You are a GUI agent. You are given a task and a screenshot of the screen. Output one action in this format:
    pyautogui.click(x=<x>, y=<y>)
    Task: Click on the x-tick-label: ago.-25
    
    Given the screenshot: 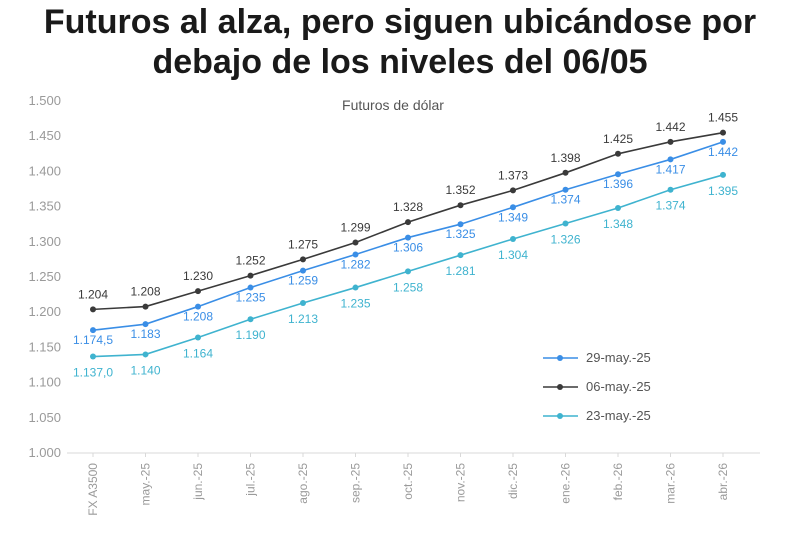 What is the action you would take?
    pyautogui.click(x=303, y=483)
    